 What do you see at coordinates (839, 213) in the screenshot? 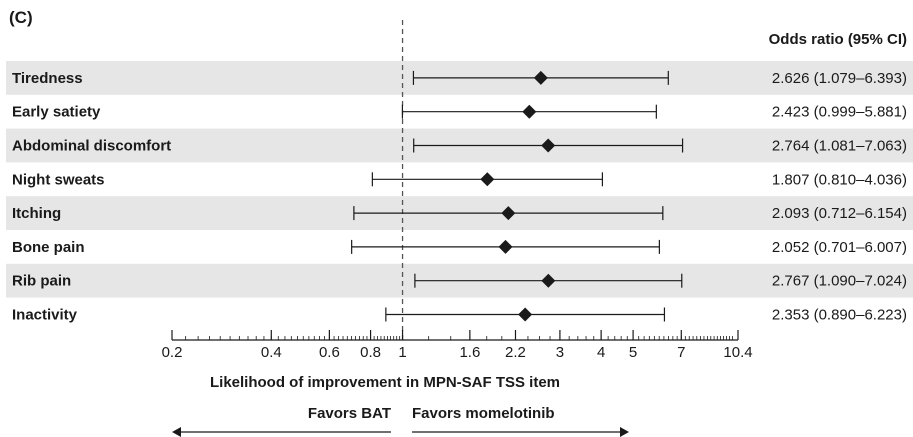
I see `odds-ratio-text: 2.093 (0.712–6.154)` at bounding box center [839, 213].